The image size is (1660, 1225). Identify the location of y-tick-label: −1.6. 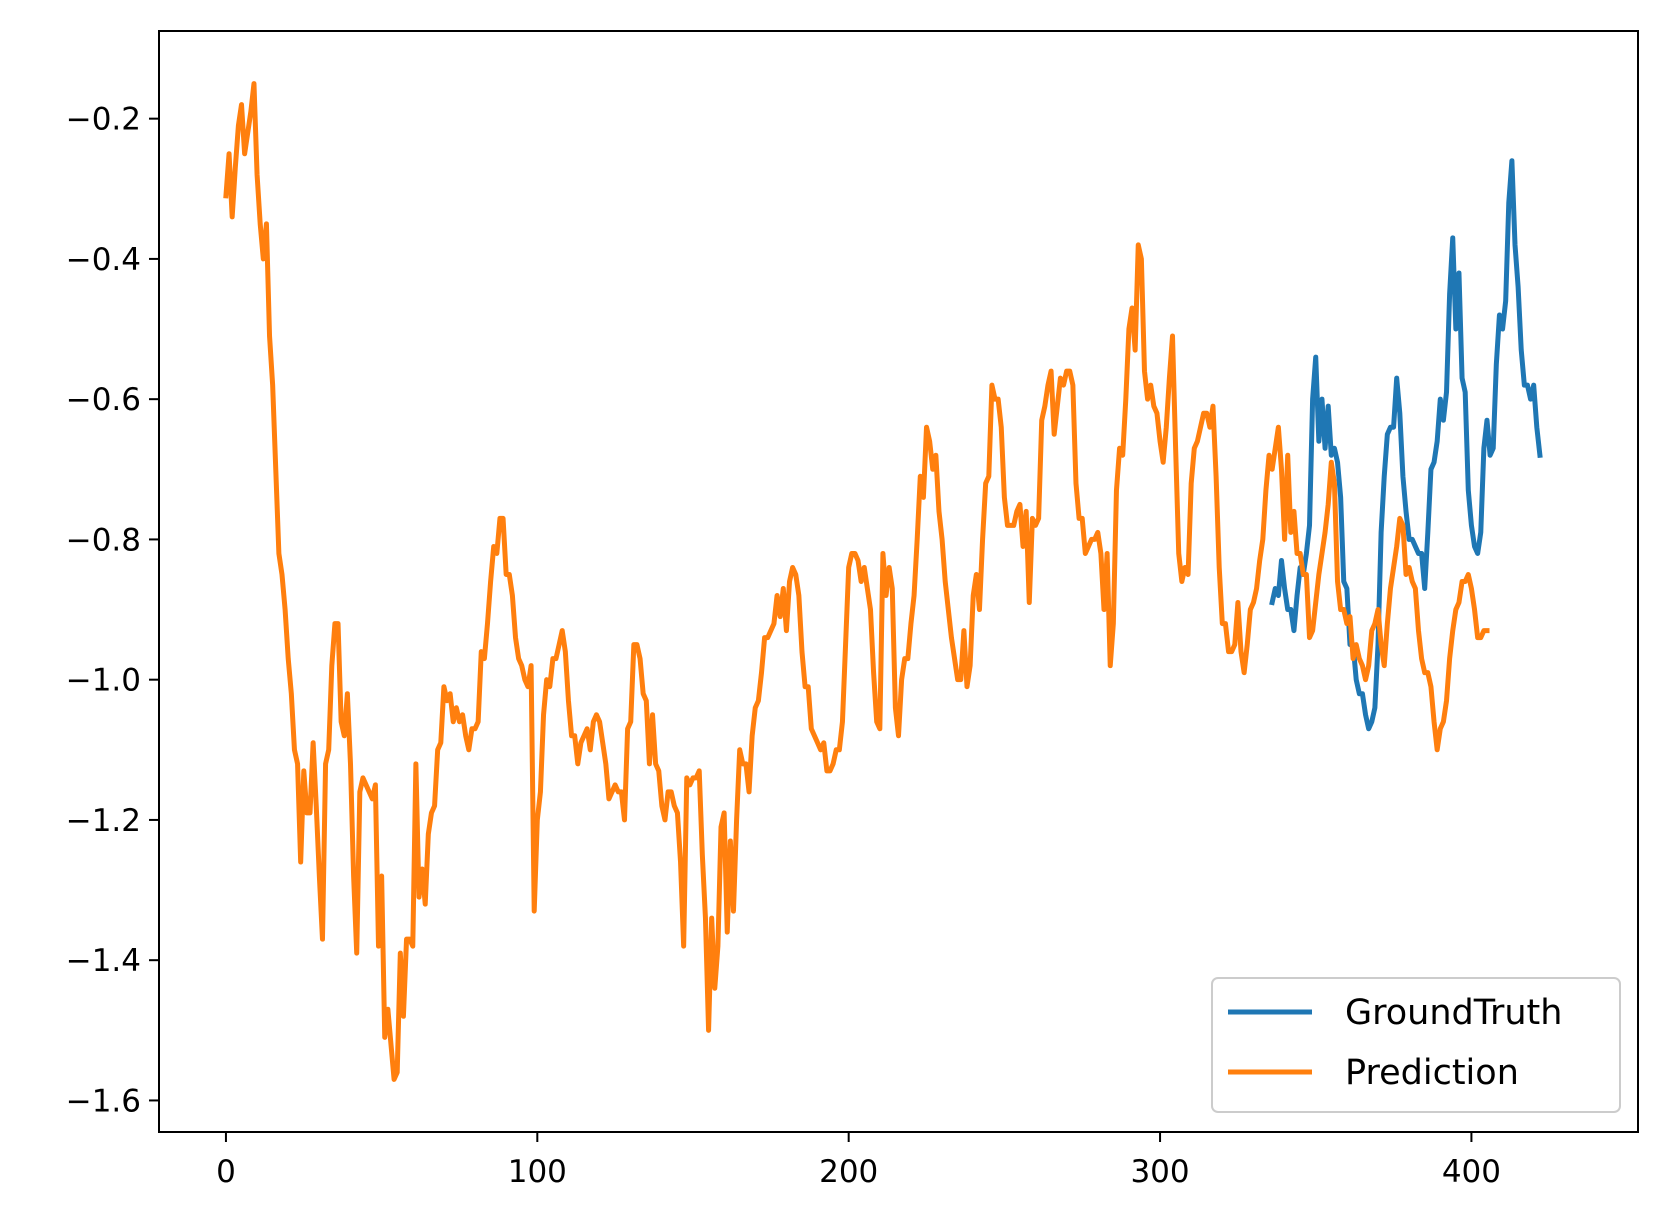
(103, 1101).